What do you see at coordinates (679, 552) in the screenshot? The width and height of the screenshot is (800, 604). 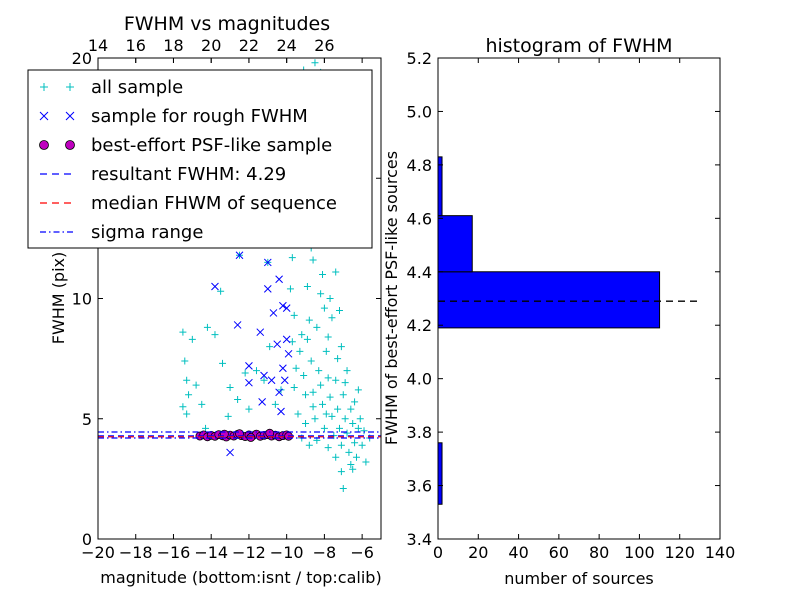 I see `histogram-x-tick-label: 120` at bounding box center [679, 552].